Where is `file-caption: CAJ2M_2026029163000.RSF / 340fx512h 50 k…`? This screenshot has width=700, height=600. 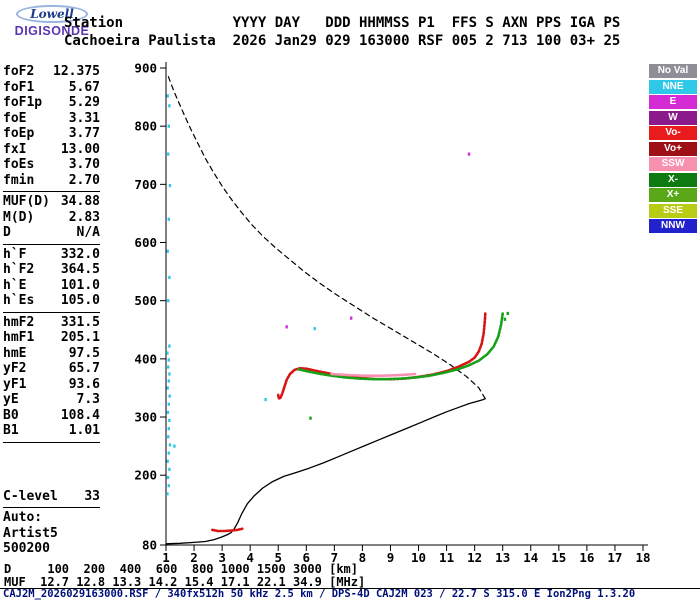
file-caption: CAJ2M_2026029163000.RSF / 340fx512h 50 k… is located at coordinates (319, 594).